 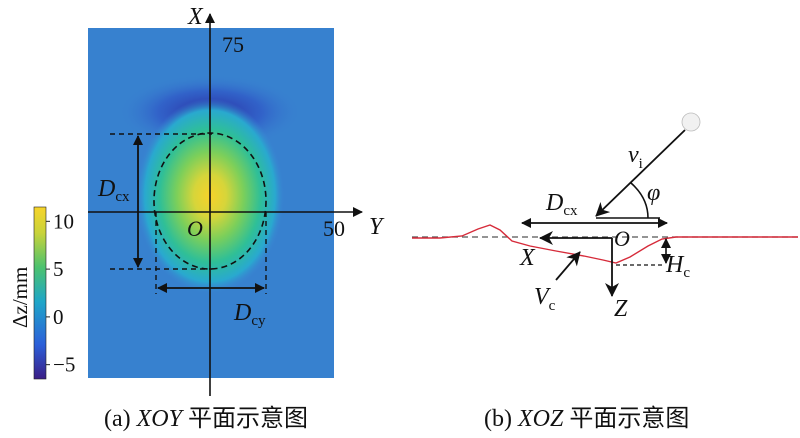 What do you see at coordinates (377, 227) in the screenshot?
I see `axis-y-label: Y` at bounding box center [377, 227].